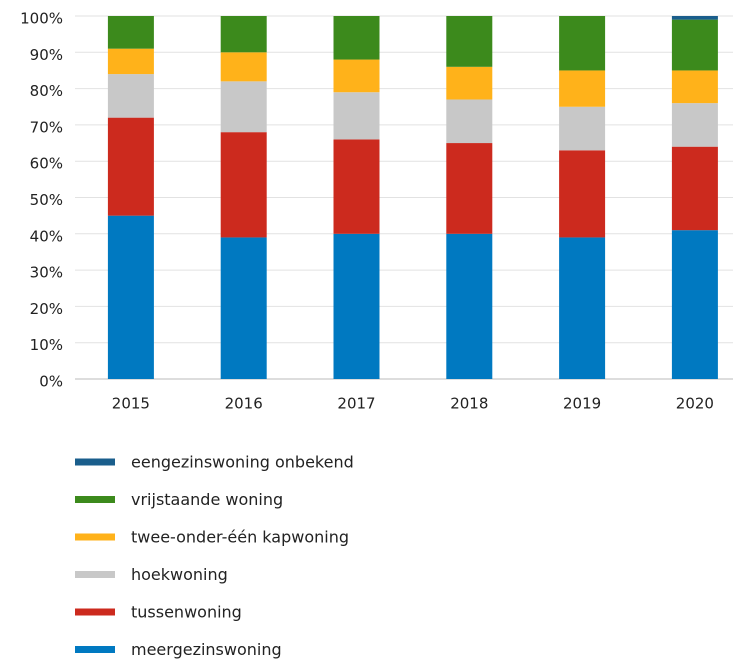 This screenshot has width=735, height=659. I want to click on y-tick-label: 80%, so click(46, 91).